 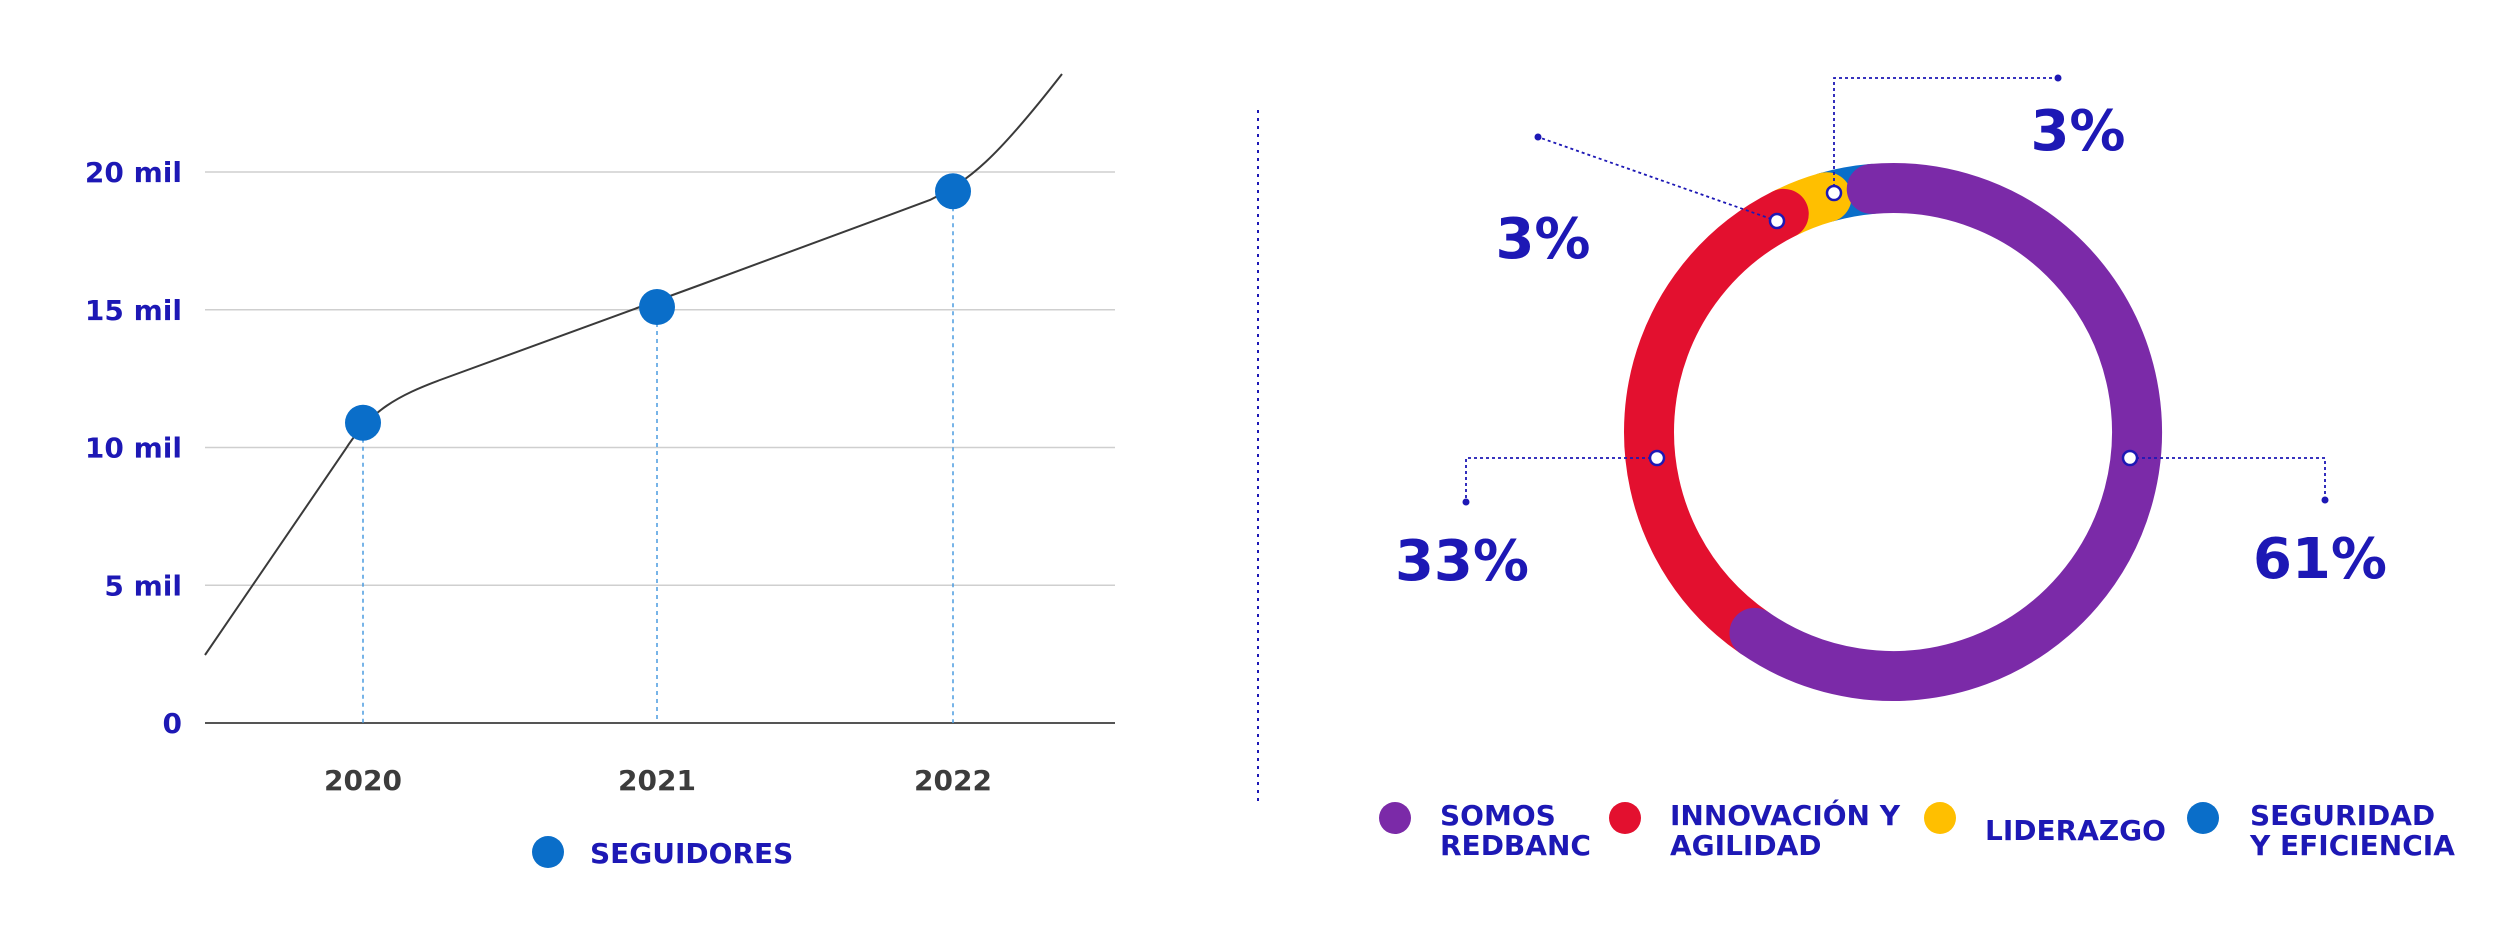 I want to click on legend-label: REDBANC, so click(x=1515, y=845).